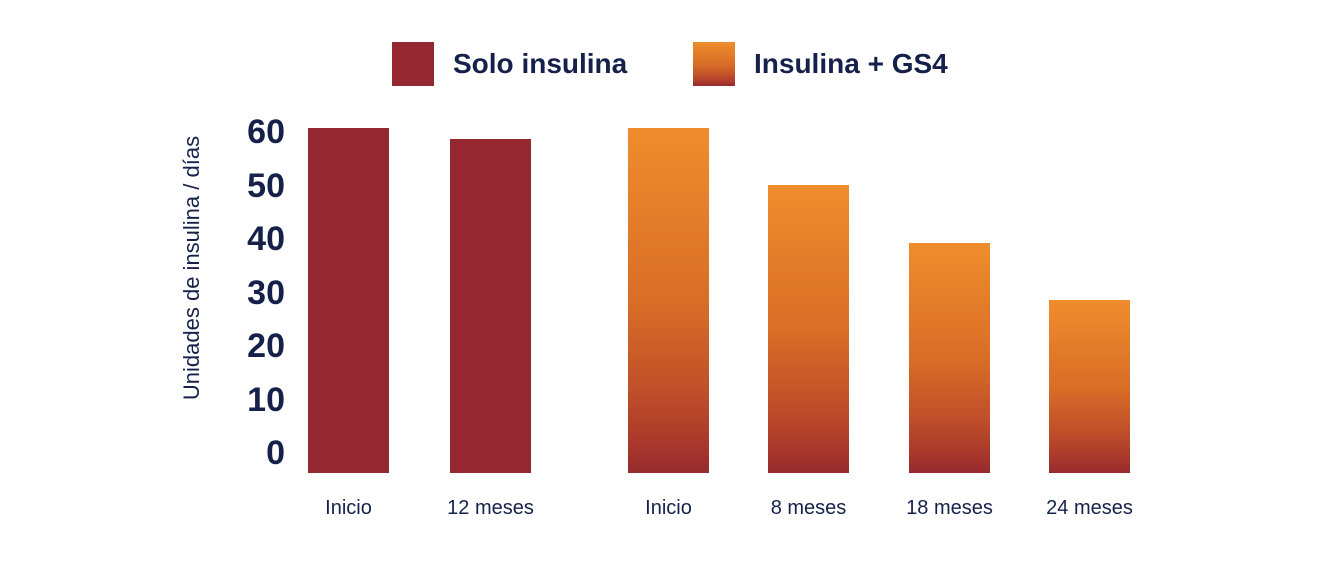 The image size is (1320, 578). Describe the element at coordinates (348, 508) in the screenshot. I see `x-label-inicio-0: Inicio` at that location.